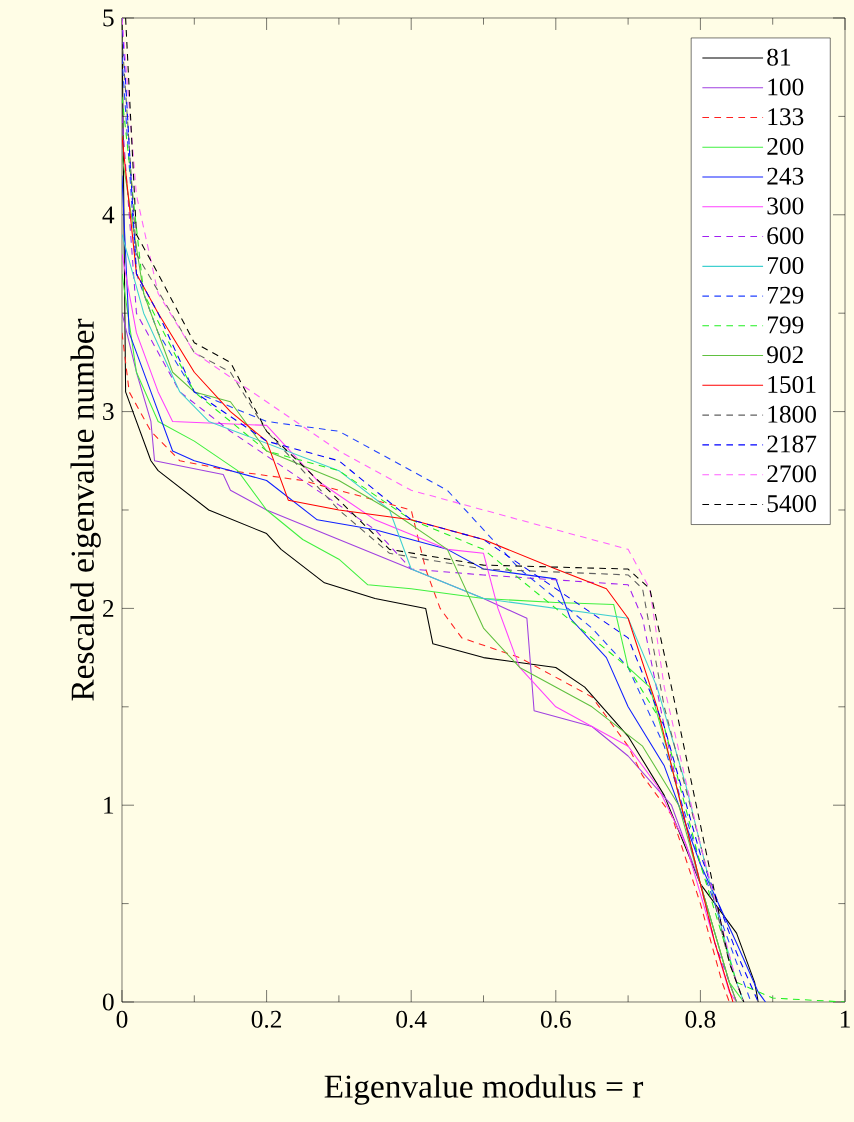 The height and width of the screenshot is (1122, 854). Describe the element at coordinates (785, 355) in the screenshot. I see `legend-label: 902` at that location.